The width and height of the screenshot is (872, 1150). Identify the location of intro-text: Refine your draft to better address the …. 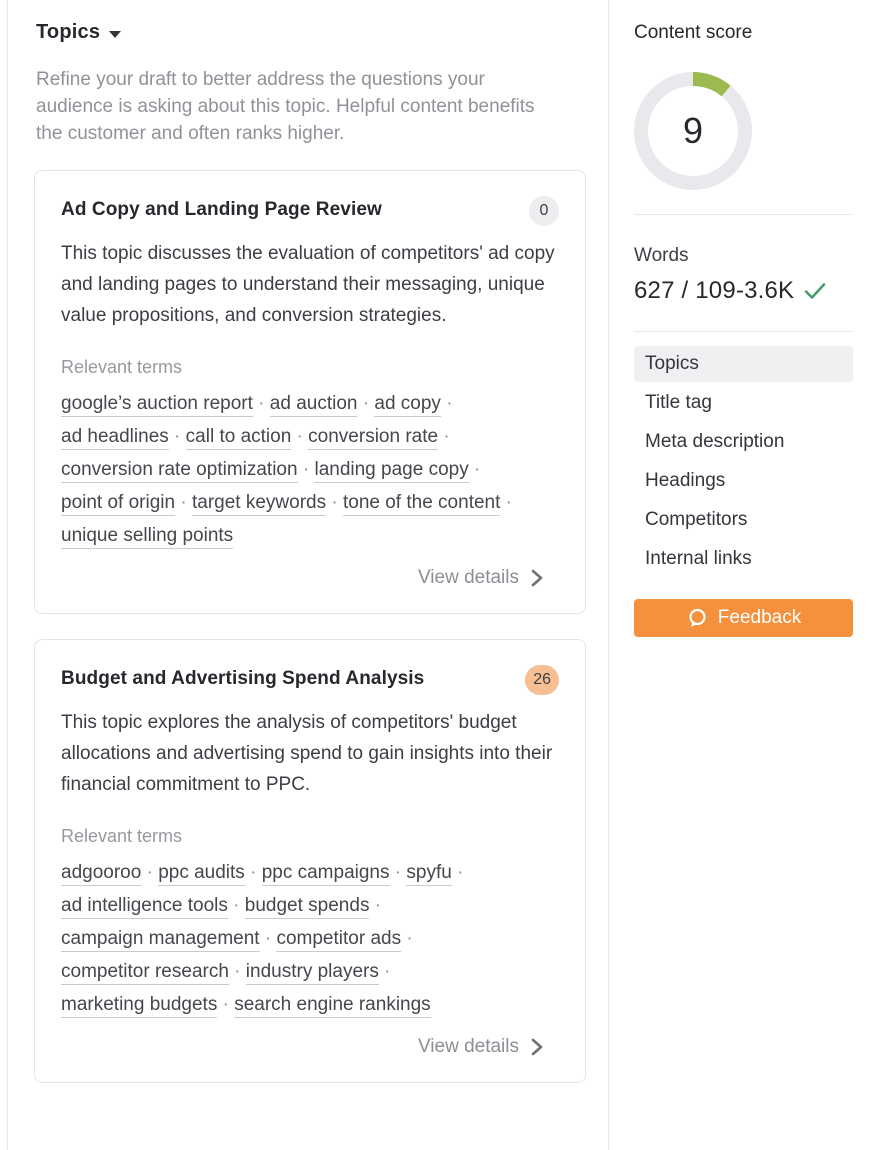
(285, 106).